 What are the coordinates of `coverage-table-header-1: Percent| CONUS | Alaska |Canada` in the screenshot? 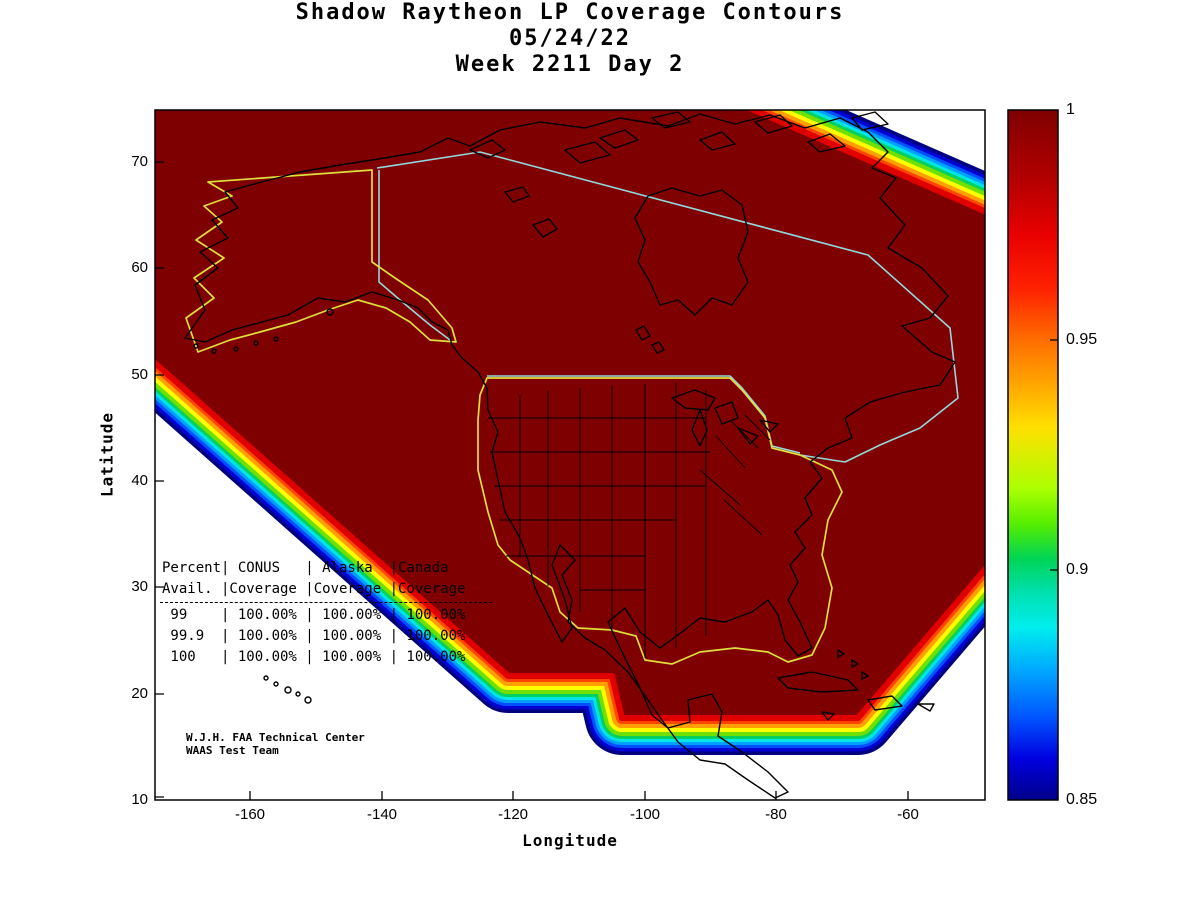 It's located at (305, 568).